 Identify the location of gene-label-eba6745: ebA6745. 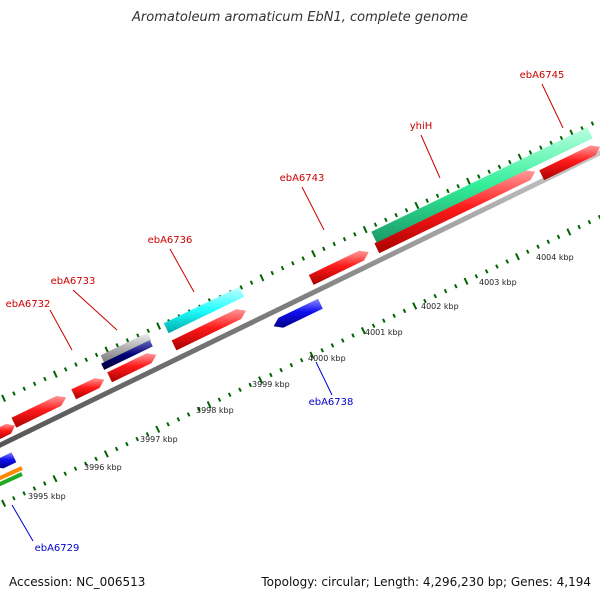
(542, 75).